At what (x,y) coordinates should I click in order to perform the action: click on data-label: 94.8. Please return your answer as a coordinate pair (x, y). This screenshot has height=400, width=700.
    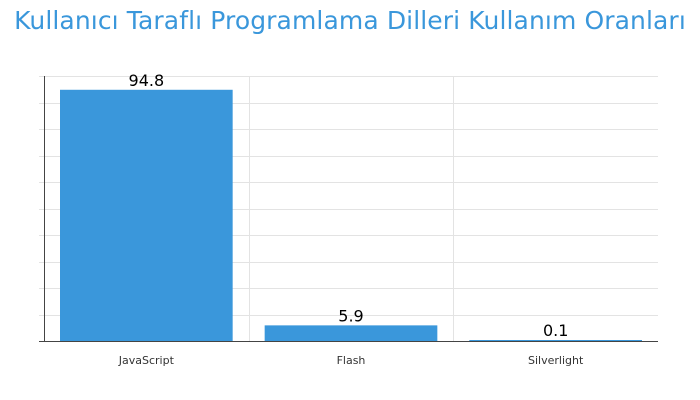
    Looking at the image, I should click on (147, 80).